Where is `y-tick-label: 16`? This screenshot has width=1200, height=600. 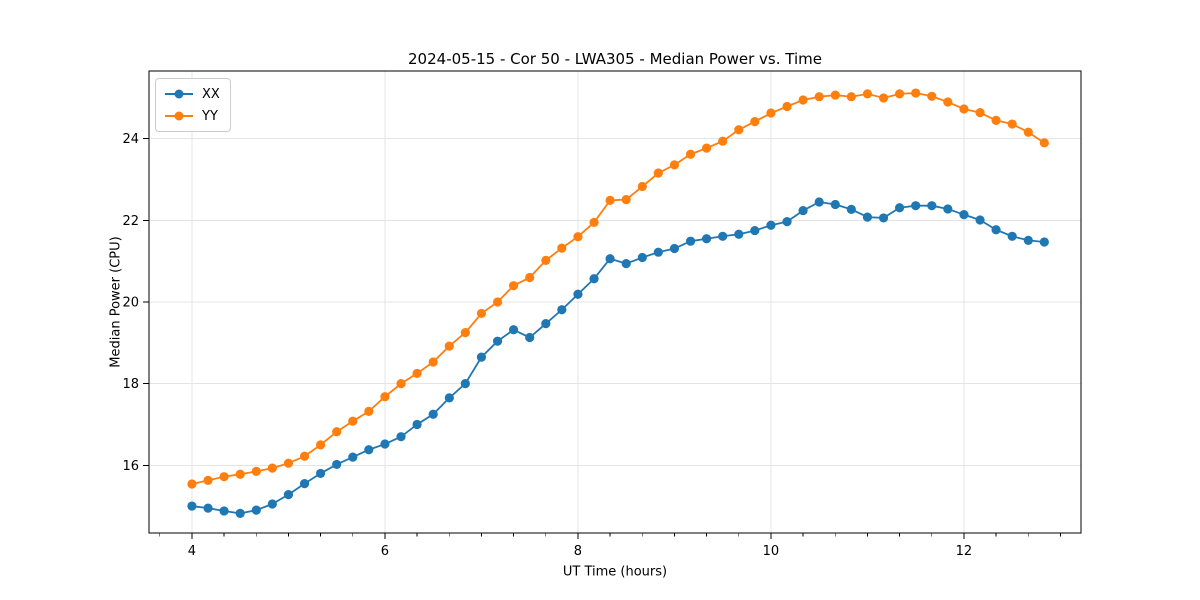
y-tick-label: 16 is located at coordinates (130, 466).